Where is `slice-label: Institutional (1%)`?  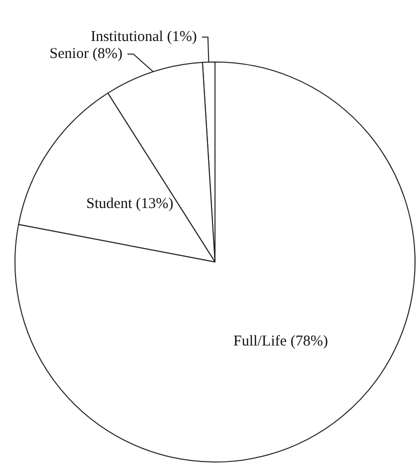 slice-label: Institutional (1%) is located at coordinates (143, 37).